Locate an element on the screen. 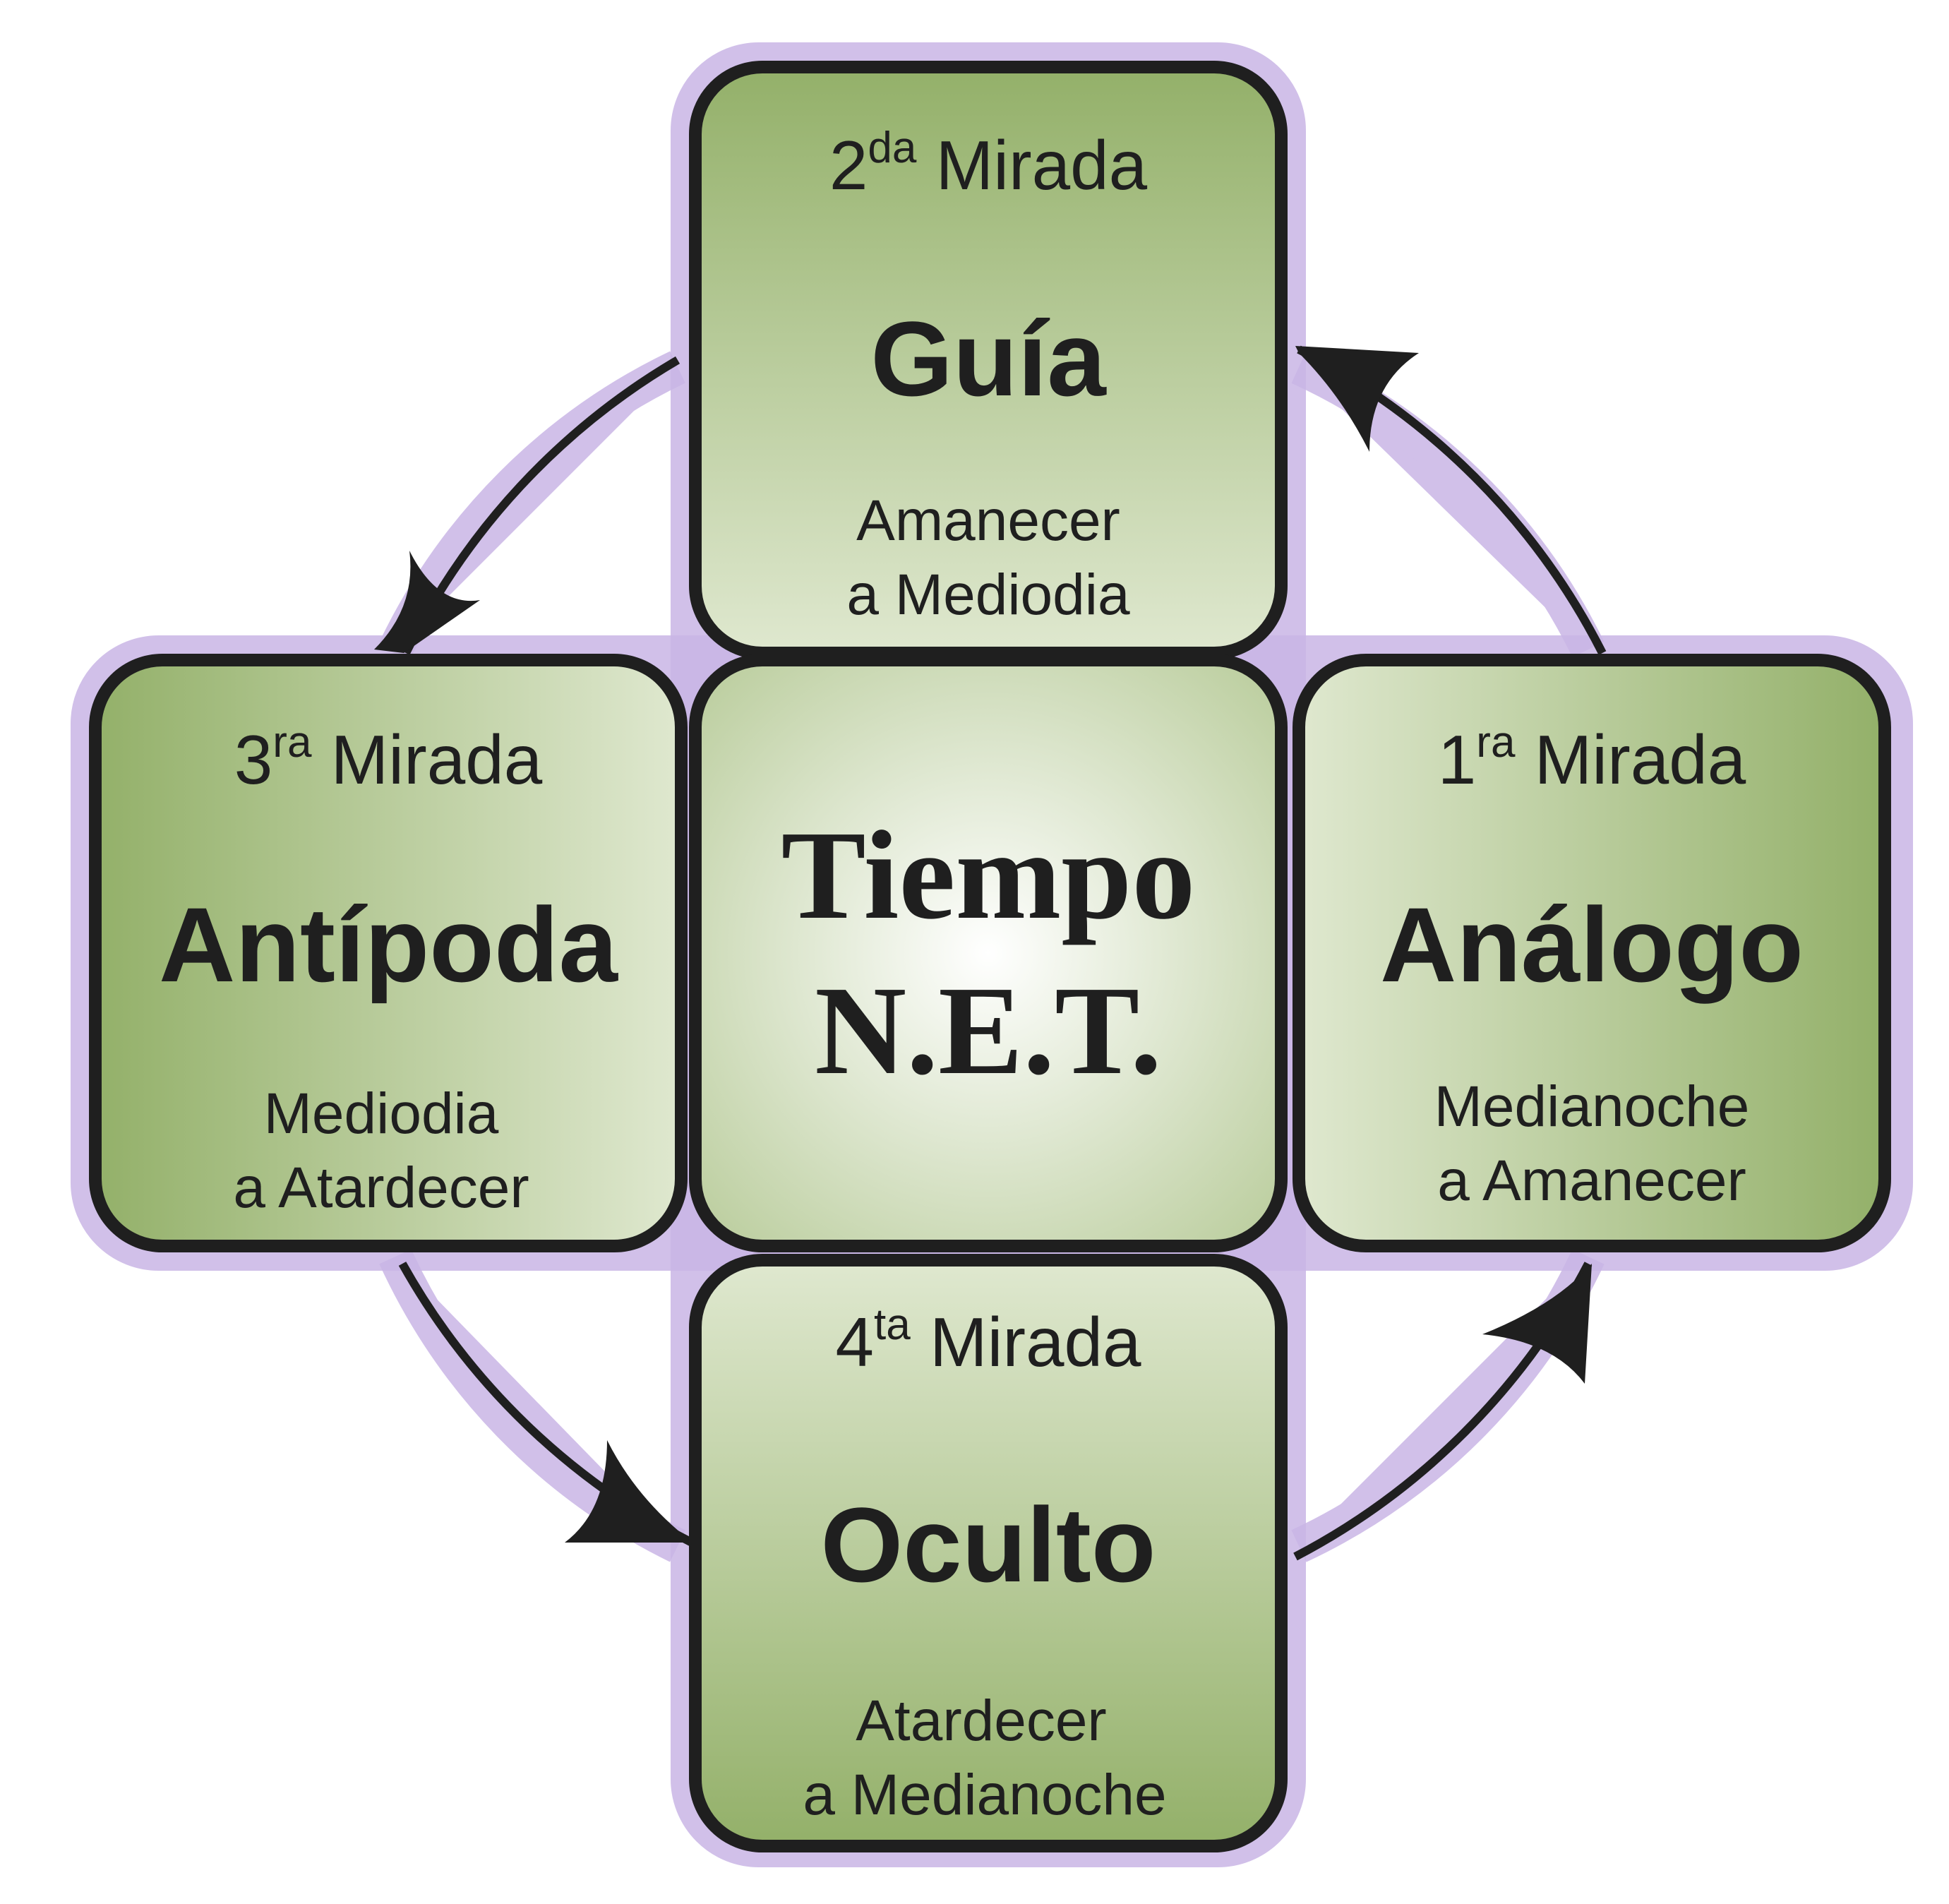  stage-box-guia: 2da Mirada Guía Amanecer a Mediodia is located at coordinates (989, 360).